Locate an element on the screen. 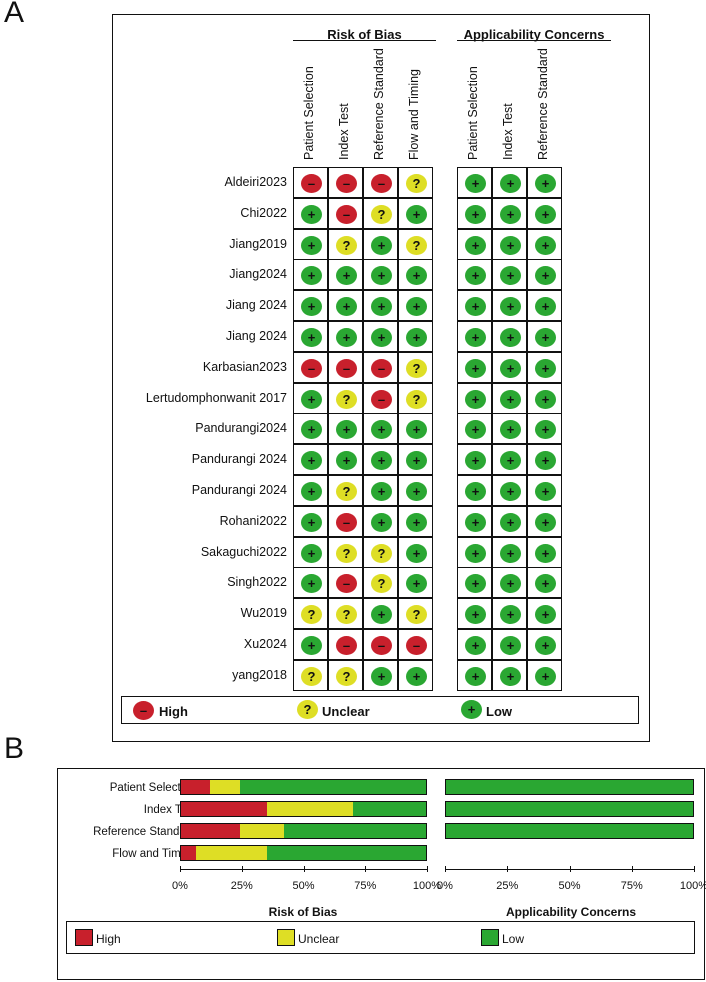  study-label: Pandurangi 2024 is located at coordinates (239, 459).